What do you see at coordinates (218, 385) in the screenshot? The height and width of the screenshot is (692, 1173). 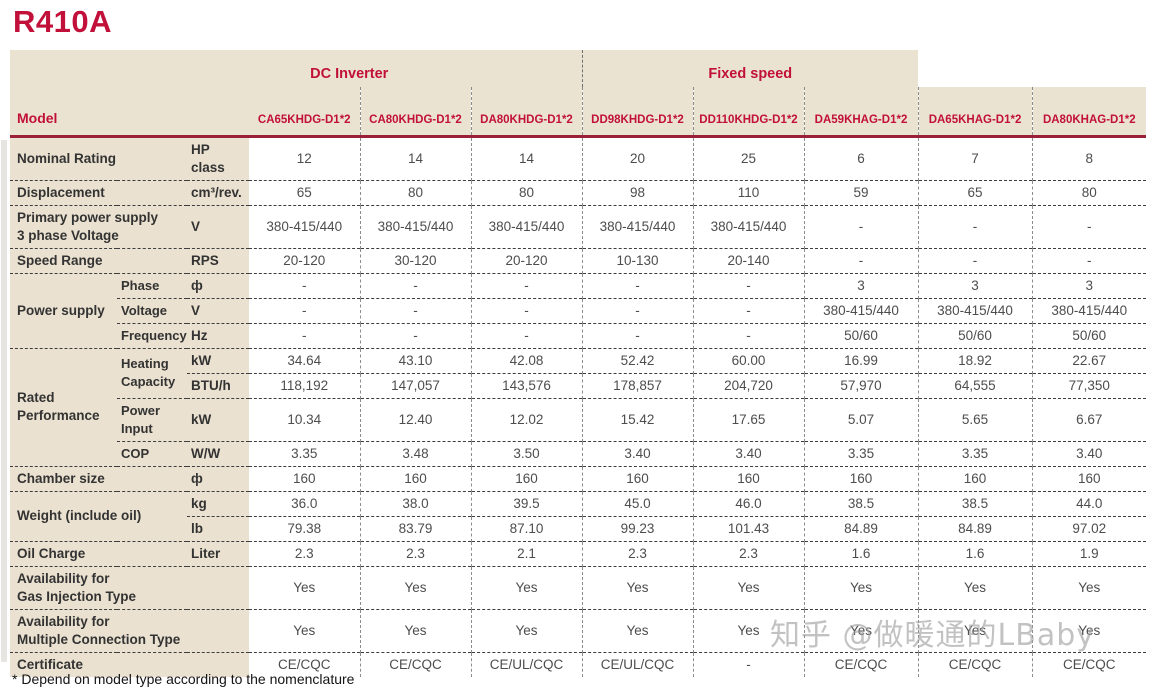 I see `row-unit-heating-capacity-btu: BTU/h` at bounding box center [218, 385].